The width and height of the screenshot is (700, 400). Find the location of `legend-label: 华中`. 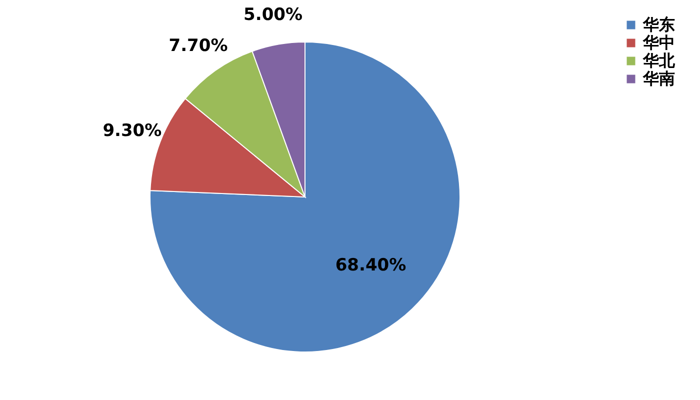

legend-label: 华中 is located at coordinates (658, 42).